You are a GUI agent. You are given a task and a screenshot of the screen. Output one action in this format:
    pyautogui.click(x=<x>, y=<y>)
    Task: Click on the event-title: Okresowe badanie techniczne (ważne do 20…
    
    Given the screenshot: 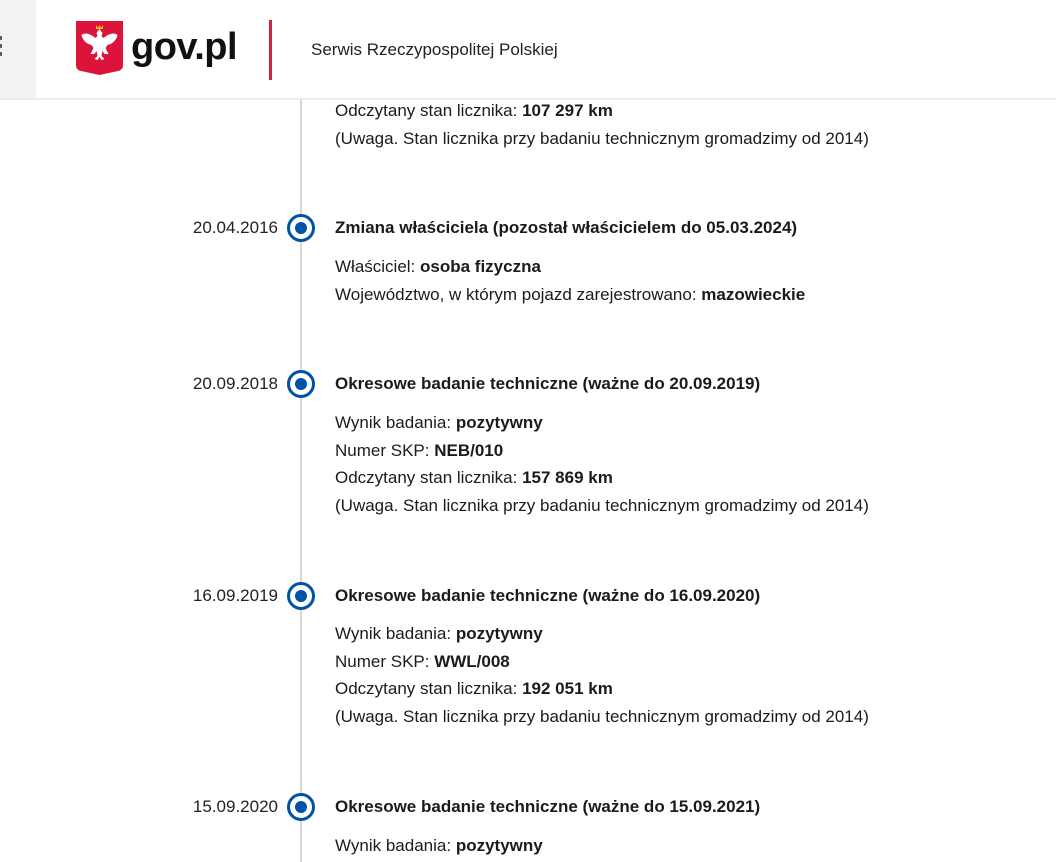 What is the action you would take?
    pyautogui.click(x=548, y=383)
    